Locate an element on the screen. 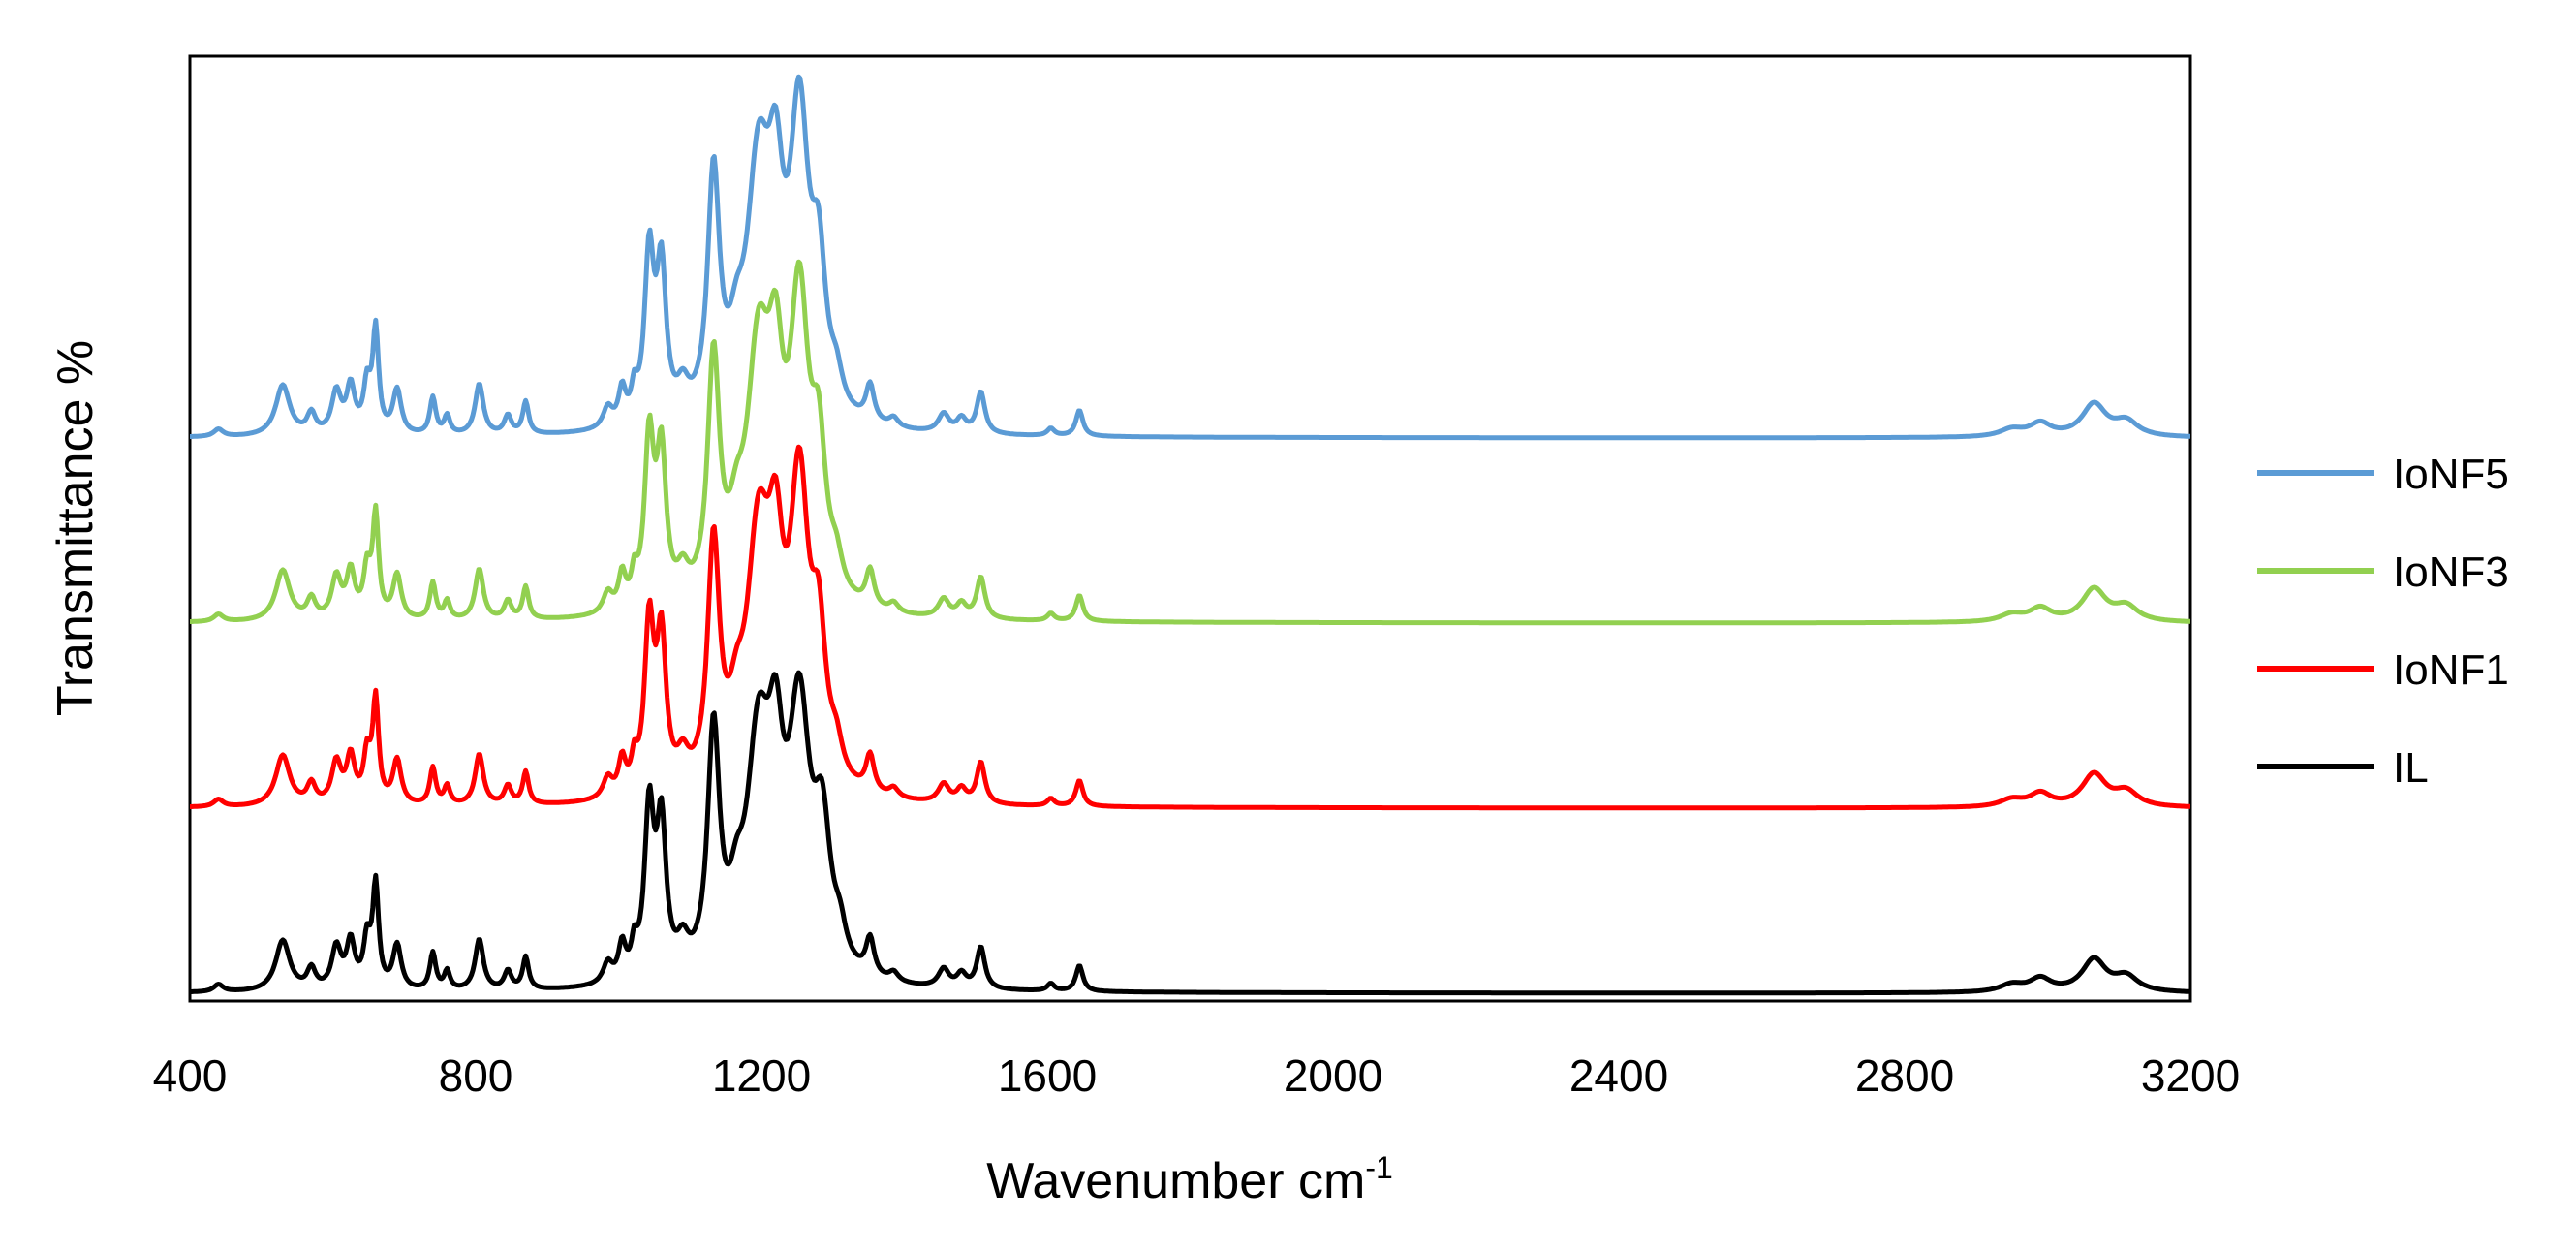 The width and height of the screenshot is (2576, 1252). x-tick-label-1200: 1200 is located at coordinates (761, 1075).